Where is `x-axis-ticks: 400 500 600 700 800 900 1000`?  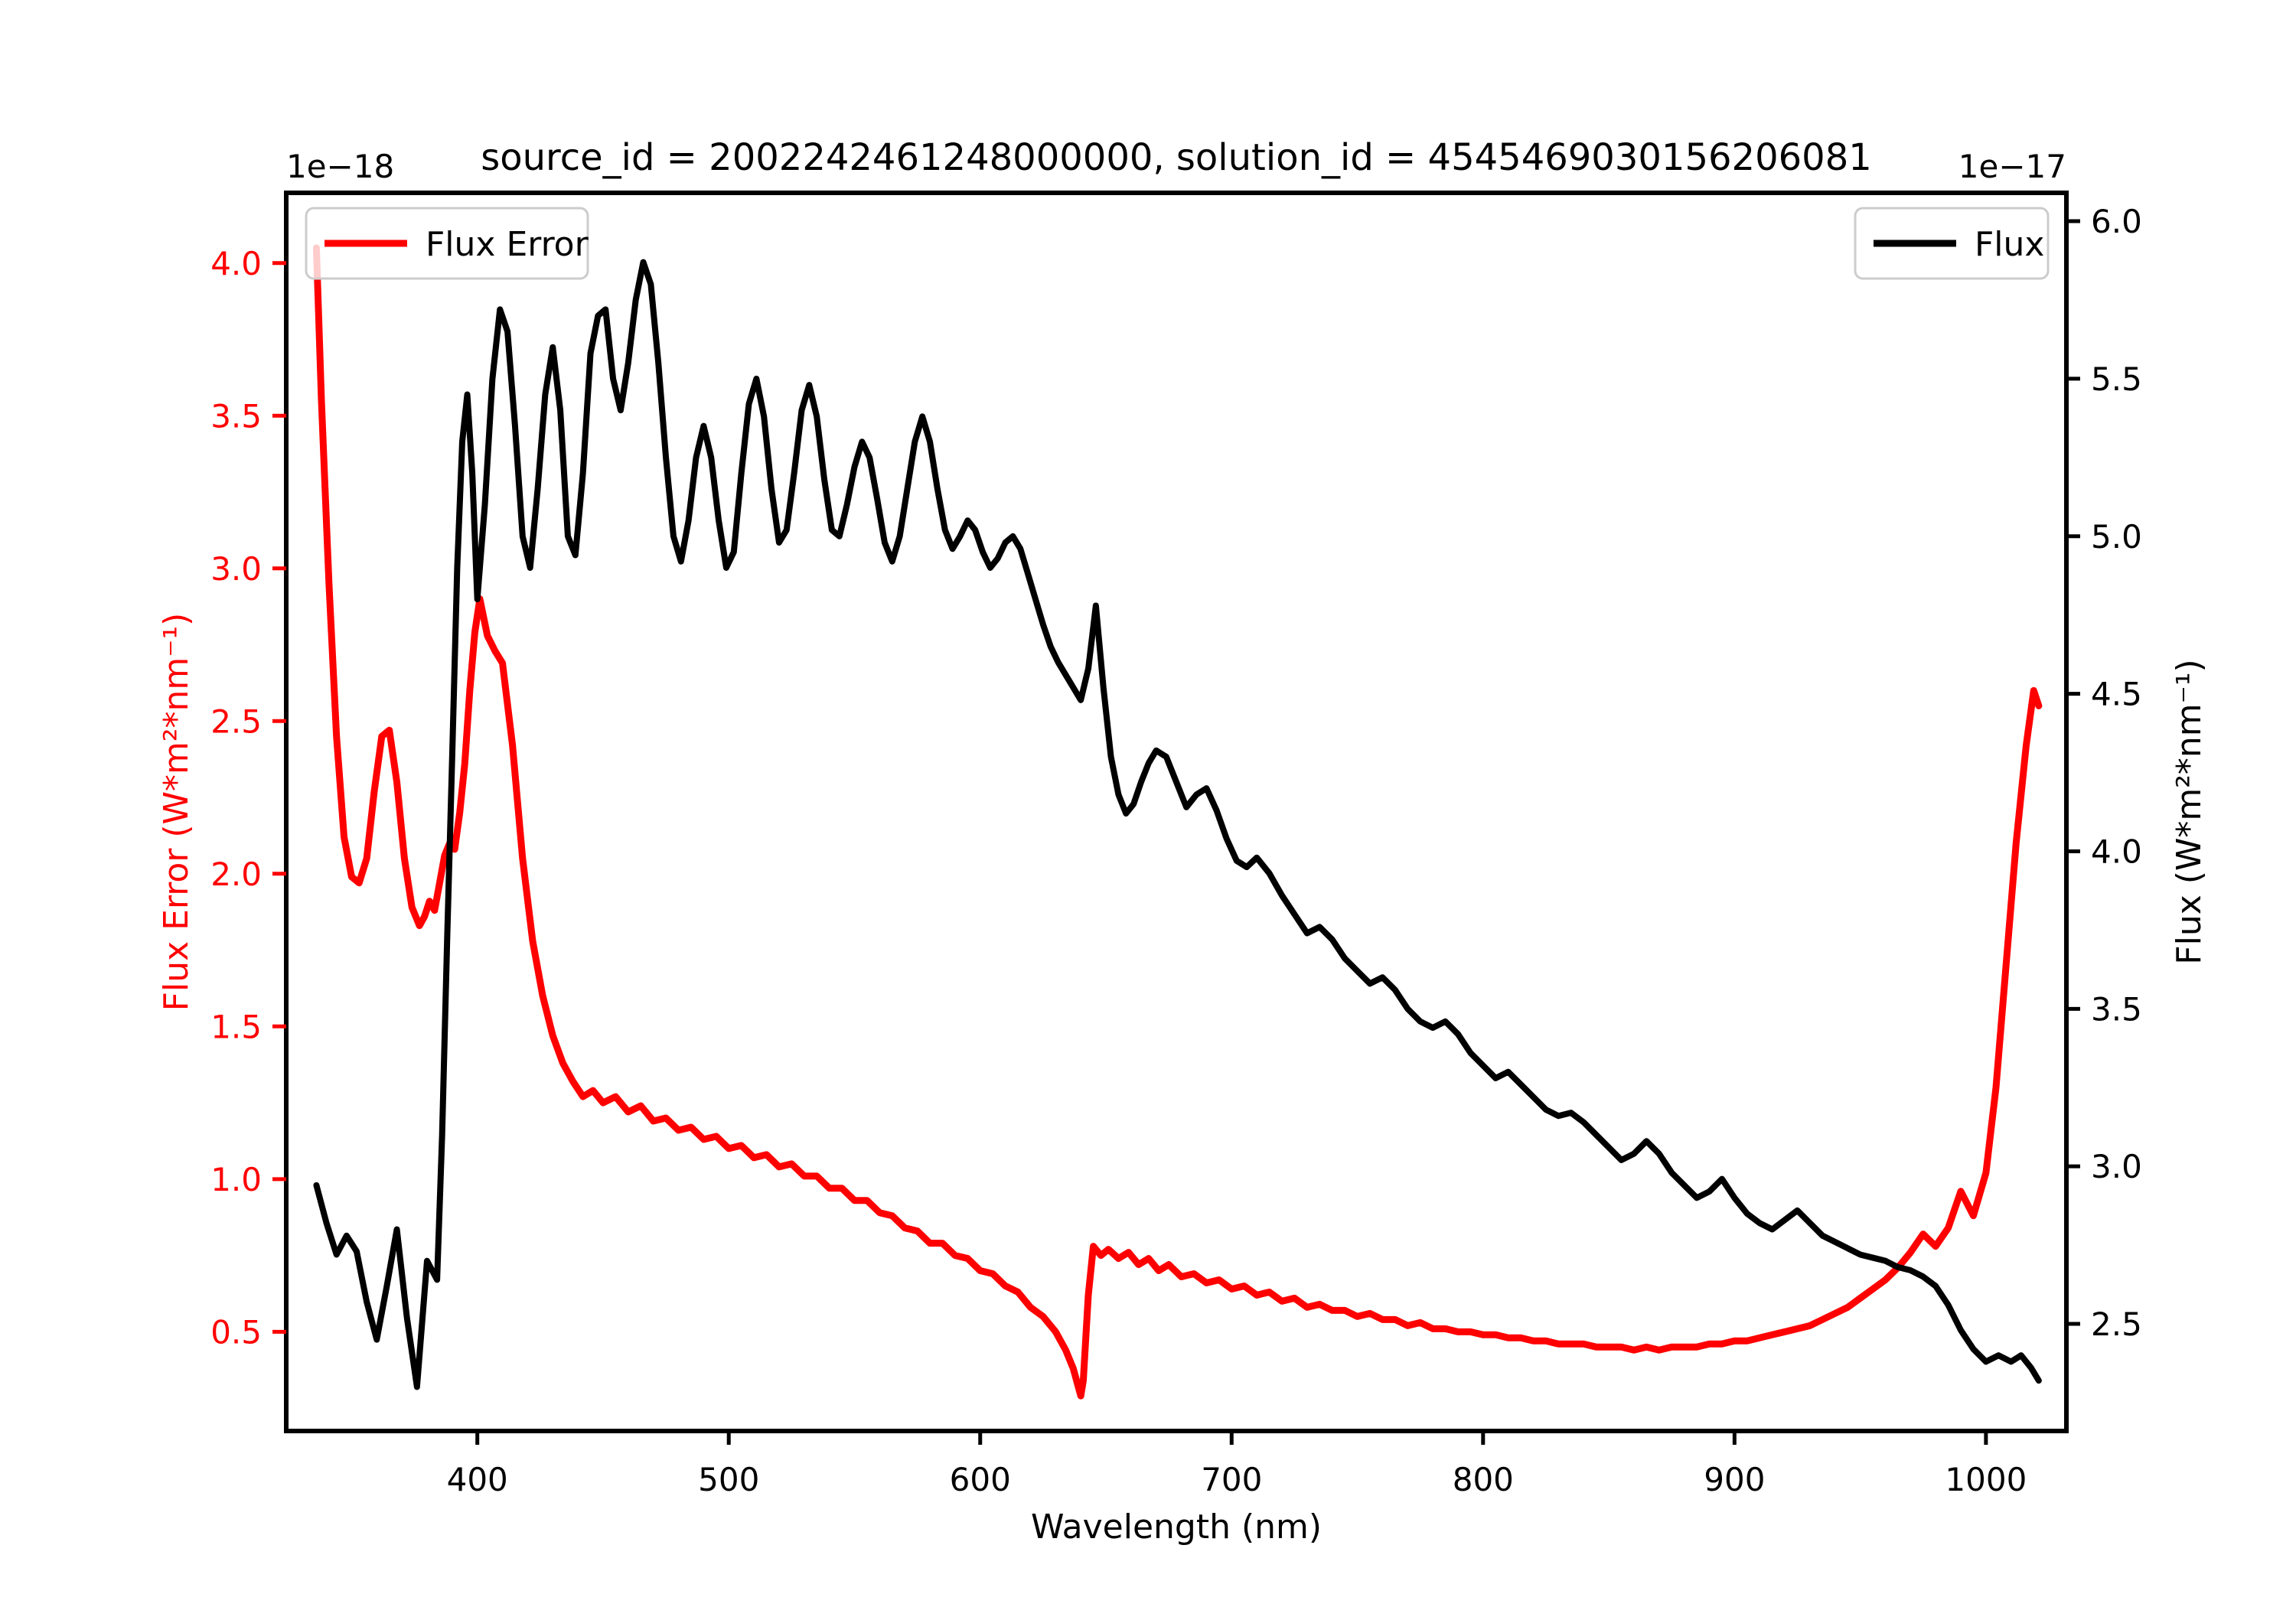
x-axis-ticks: 400 500 600 700 800 900 1000 is located at coordinates (1237, 1464).